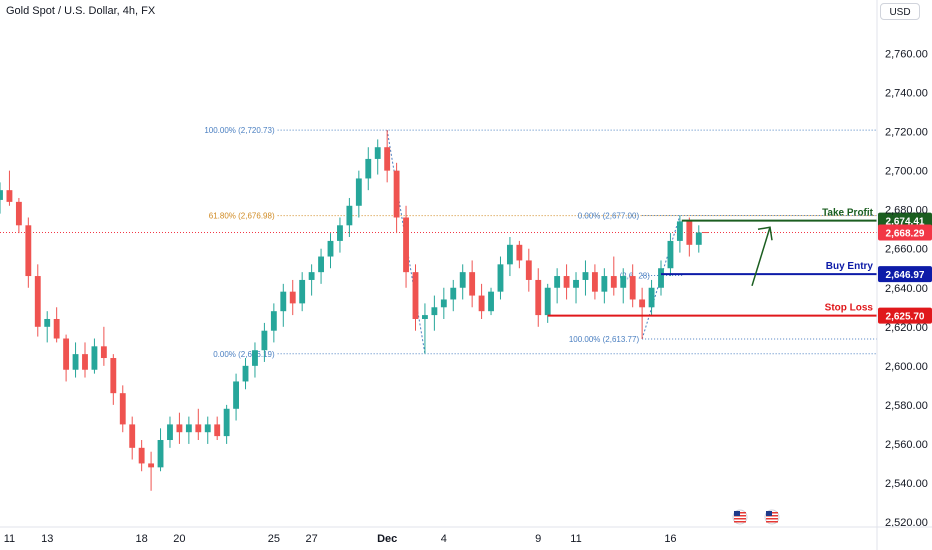 The image size is (932, 550). Describe the element at coordinates (906, 328) in the screenshot. I see `price-tick-label: 2,620.00` at that location.